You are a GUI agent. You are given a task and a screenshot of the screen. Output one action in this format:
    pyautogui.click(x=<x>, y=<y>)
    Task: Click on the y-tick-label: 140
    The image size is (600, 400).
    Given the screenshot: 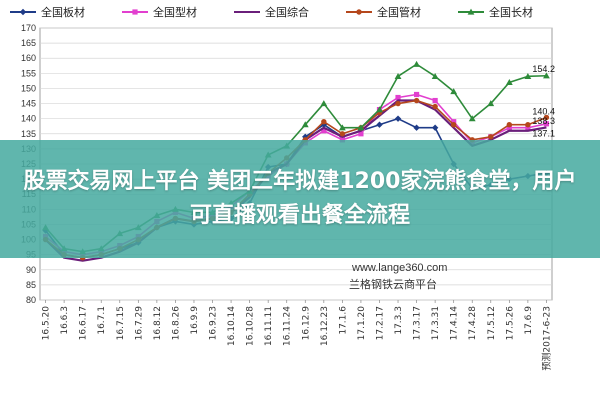 What is the action you would take?
    pyautogui.click(x=28, y=119)
    